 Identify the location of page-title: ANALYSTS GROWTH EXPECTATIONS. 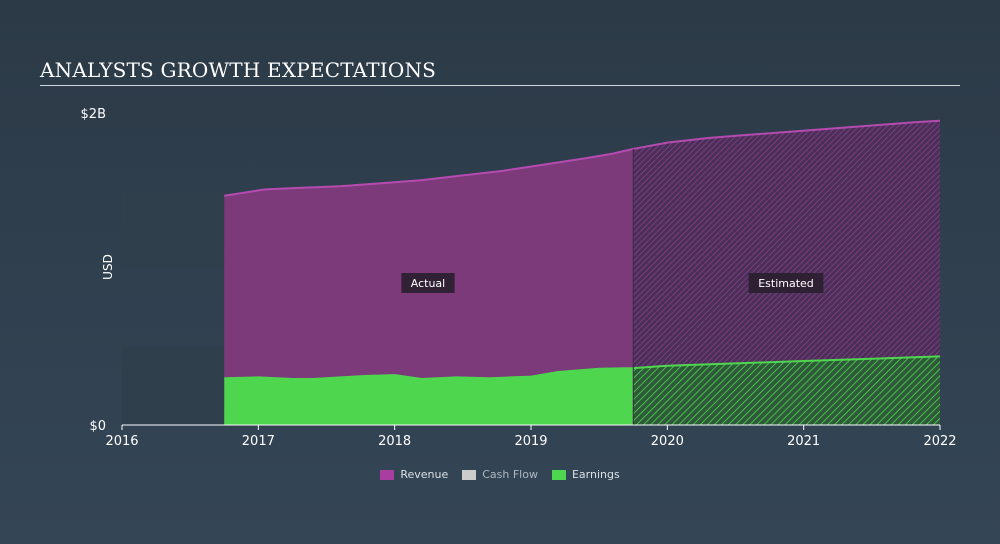
(238, 70).